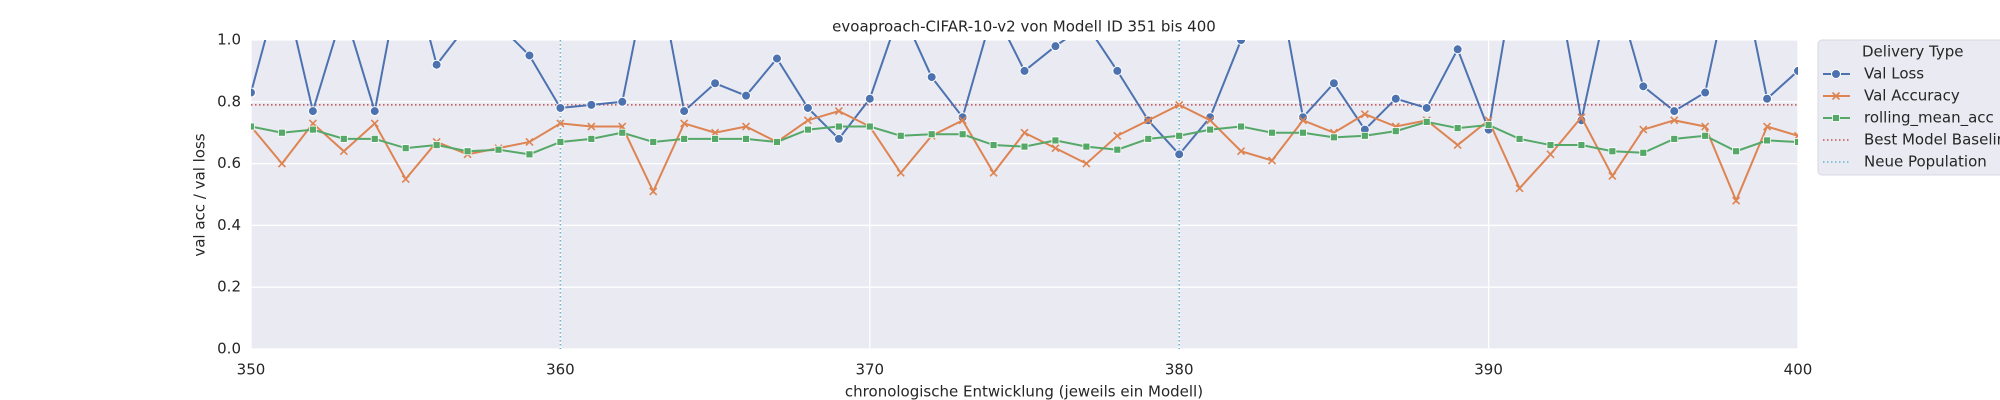 The height and width of the screenshot is (400, 2000). Describe the element at coordinates (1912, 52) in the screenshot. I see `legend-title: Delivery Type` at that location.